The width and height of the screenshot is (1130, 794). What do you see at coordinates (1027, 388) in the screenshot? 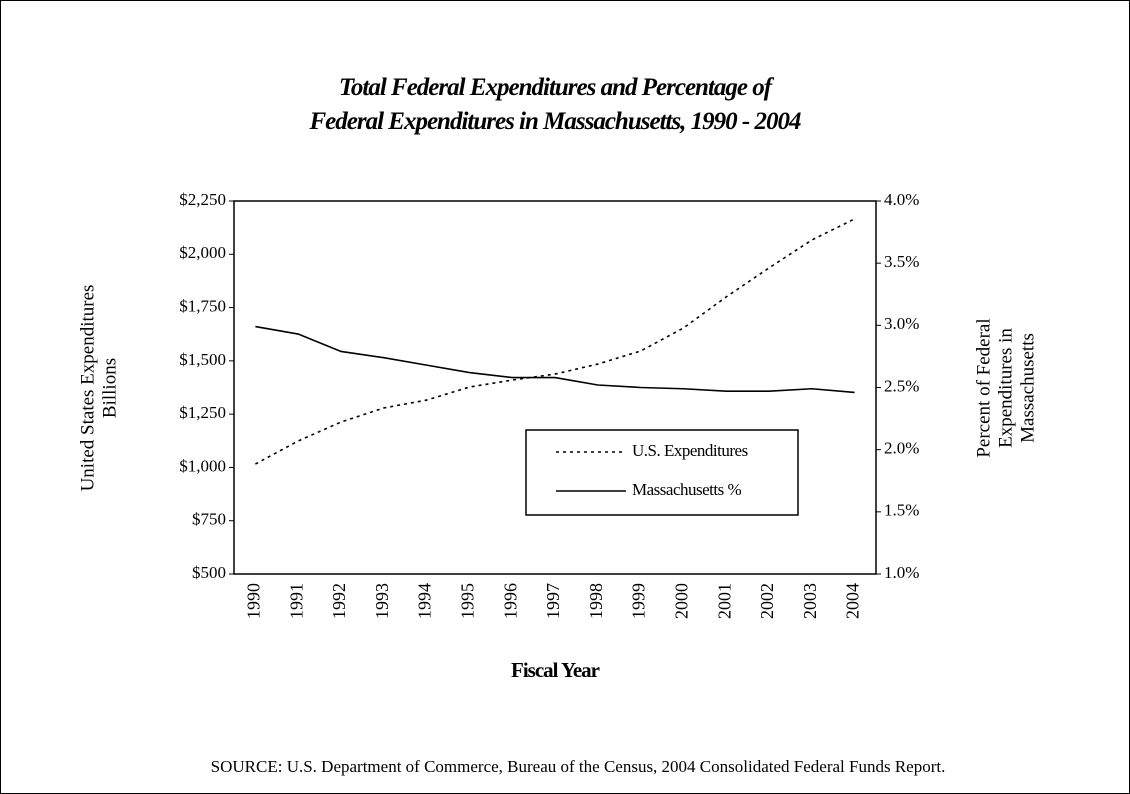
I see `y2-label: Massachusetts` at bounding box center [1027, 388].